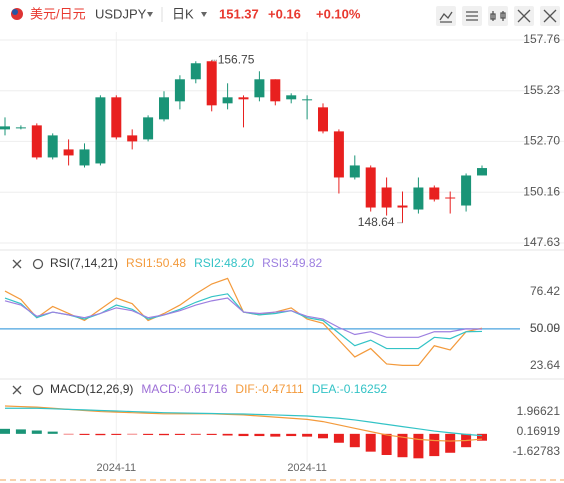 The height and width of the screenshot is (483, 564). What do you see at coordinates (183, 13) in the screenshot?
I see `period: 日K` at bounding box center [183, 13].